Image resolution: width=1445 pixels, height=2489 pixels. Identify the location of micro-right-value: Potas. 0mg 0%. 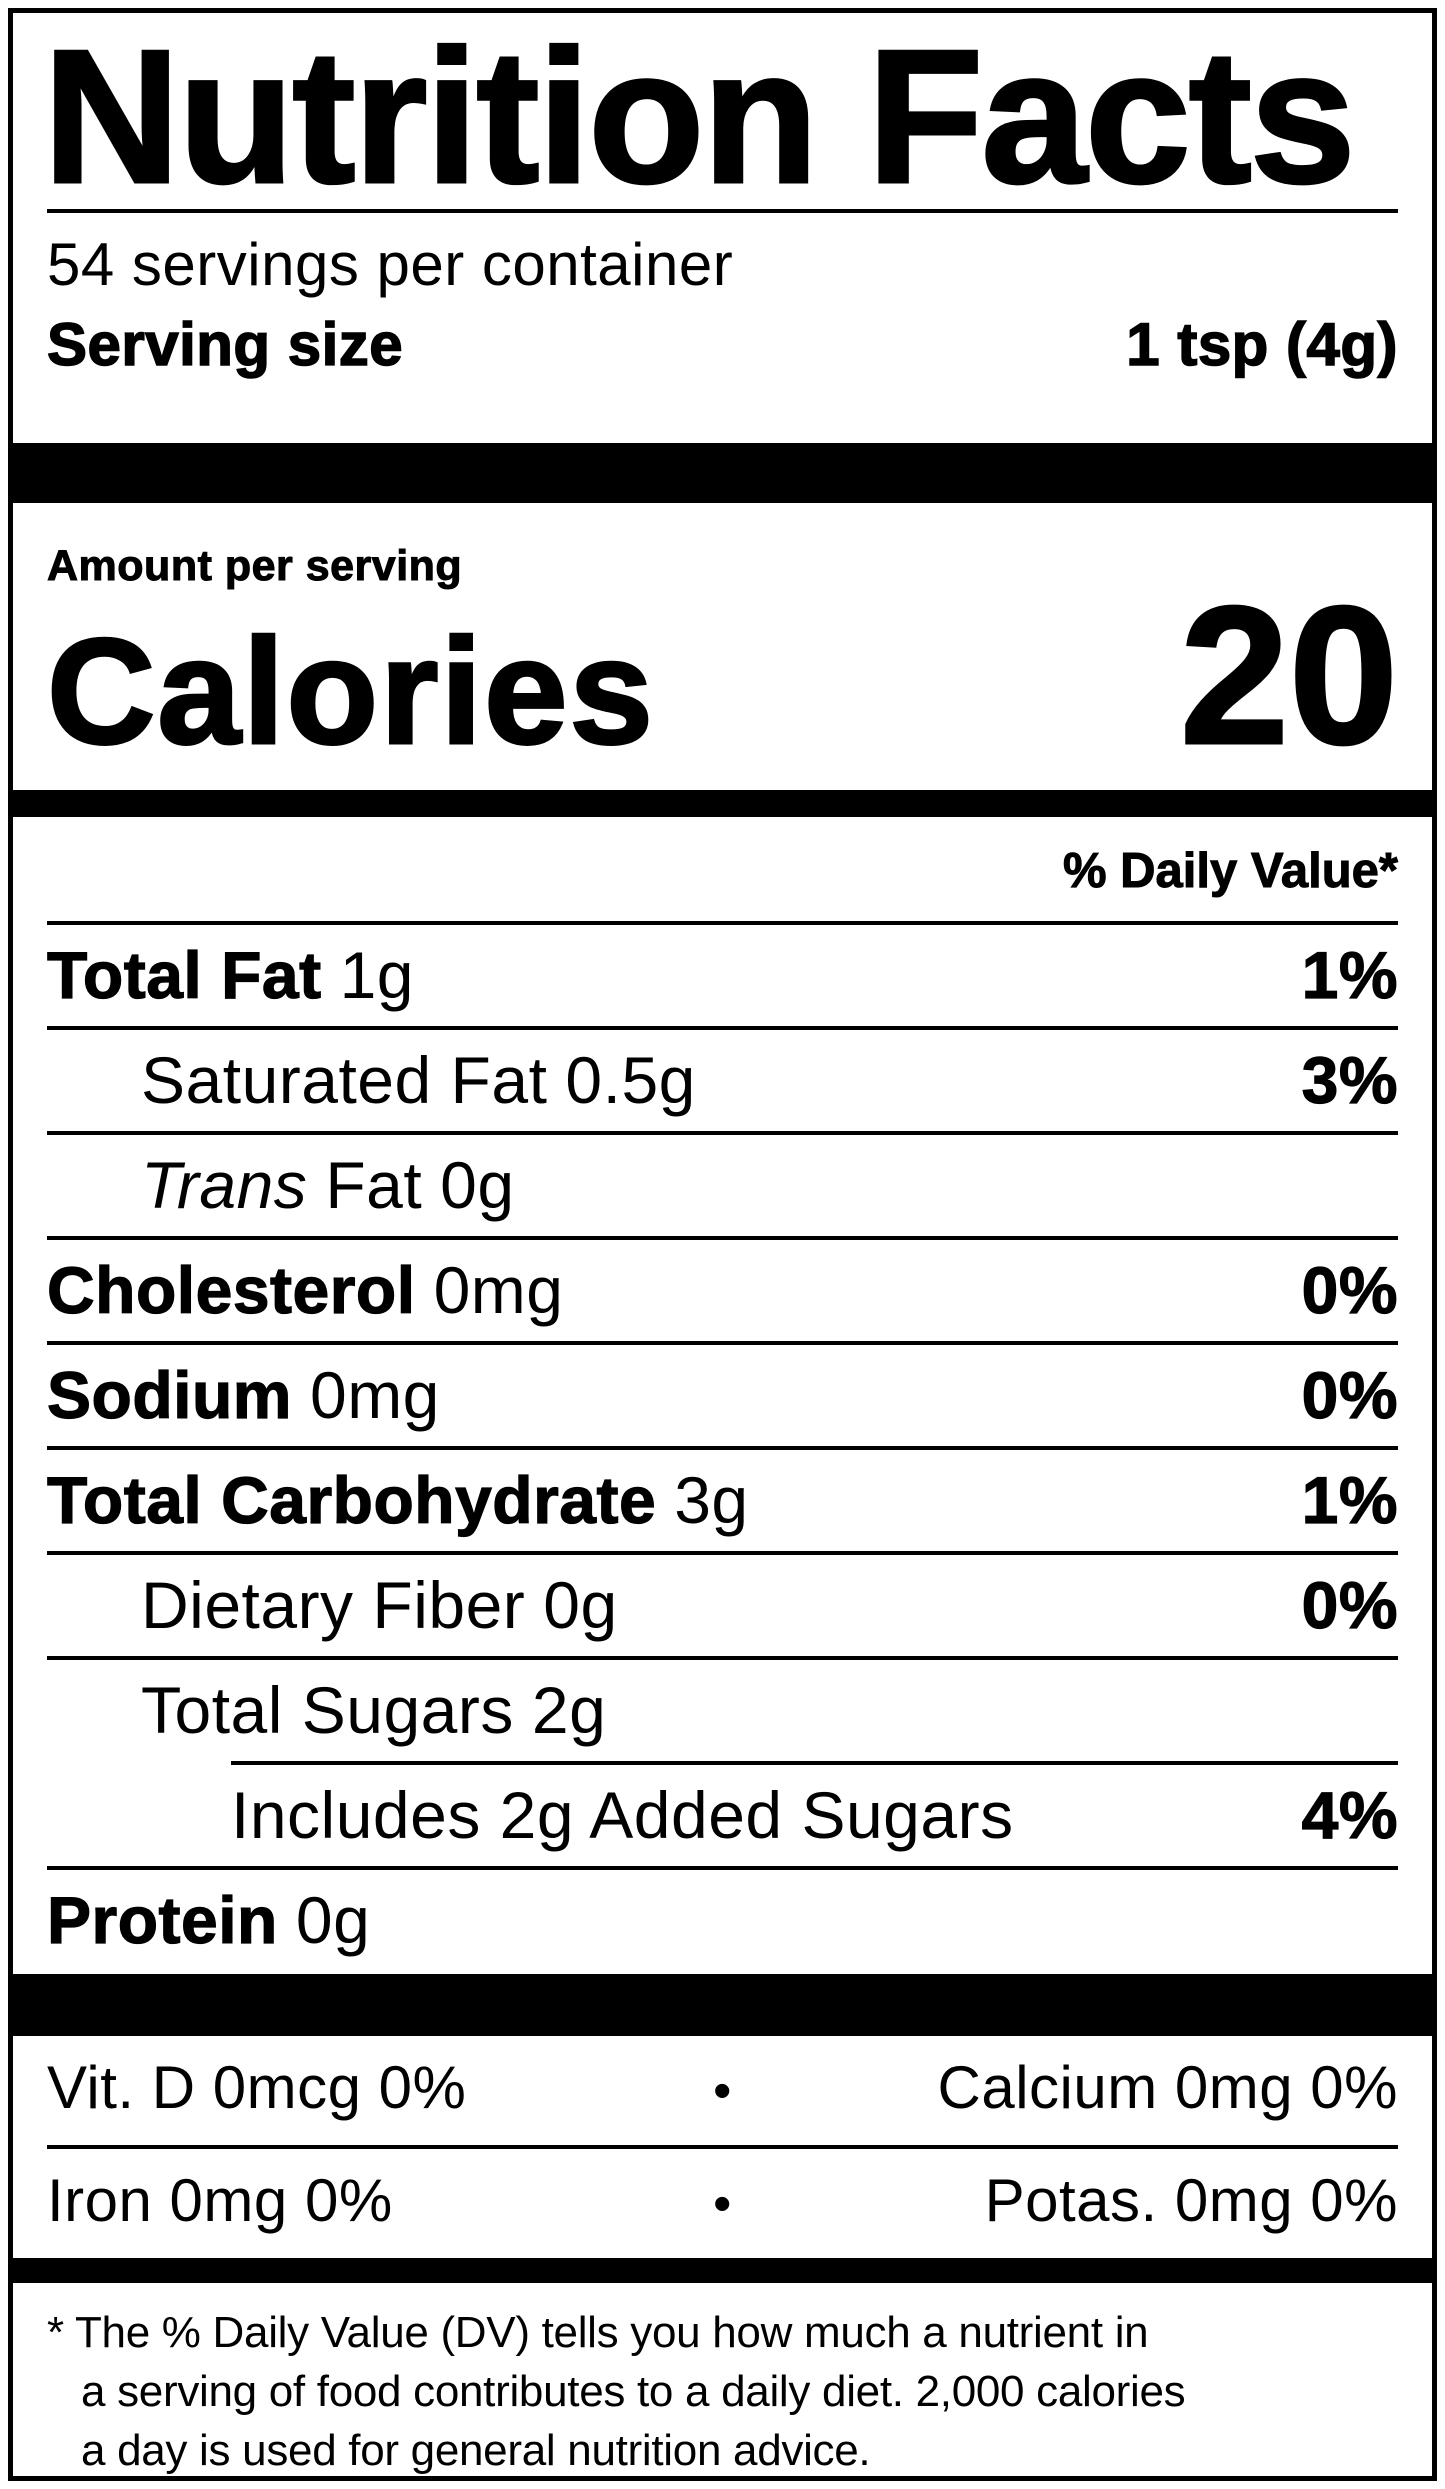
(1191, 2200).